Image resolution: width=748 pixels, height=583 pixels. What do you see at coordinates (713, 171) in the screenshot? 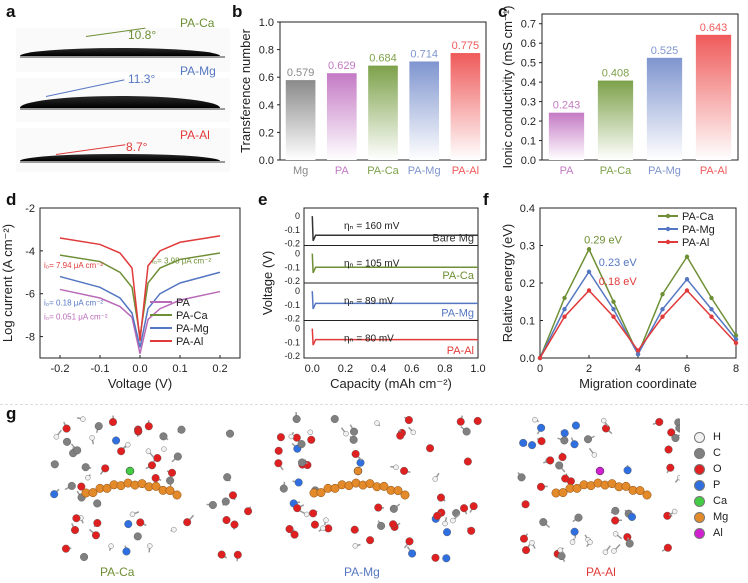
I see `x-tick-label: PA-Al` at bounding box center [713, 171].